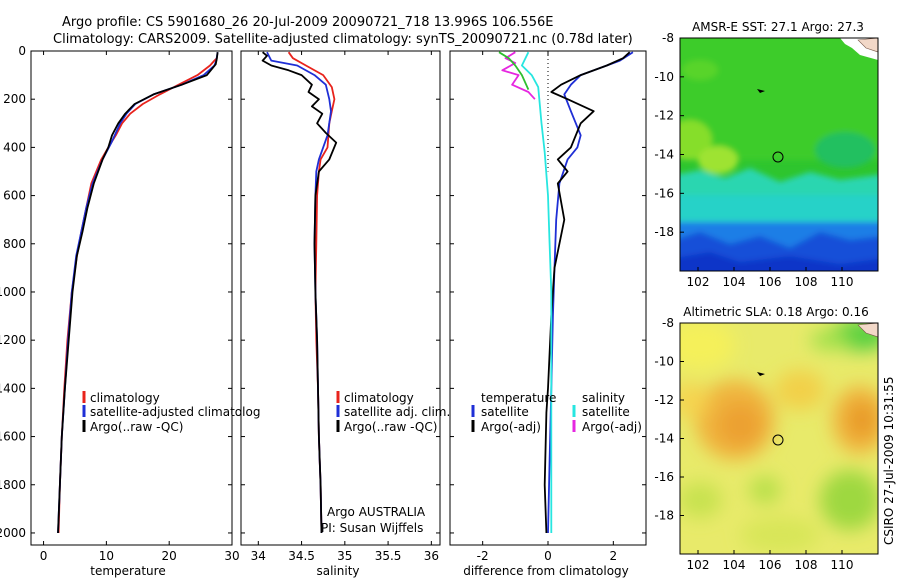 This screenshot has height=580, width=900. I want to click on sst-map-field, so click(779, 154).